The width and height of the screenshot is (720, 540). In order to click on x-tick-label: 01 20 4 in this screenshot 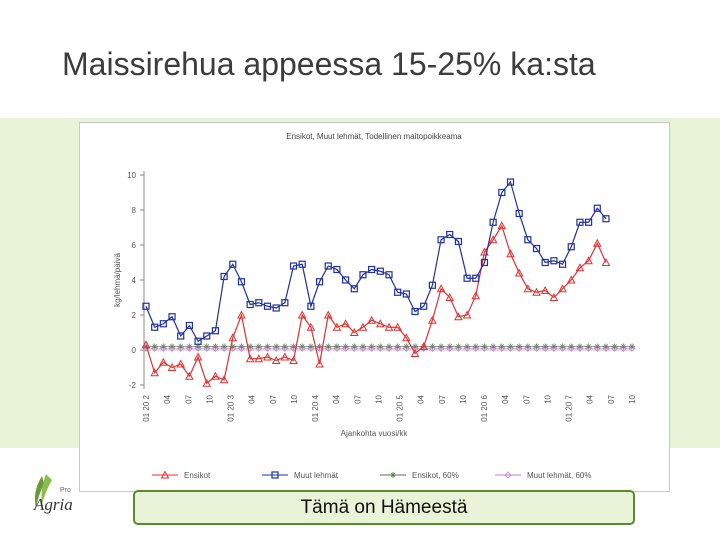, I will do `click(315, 407)`.